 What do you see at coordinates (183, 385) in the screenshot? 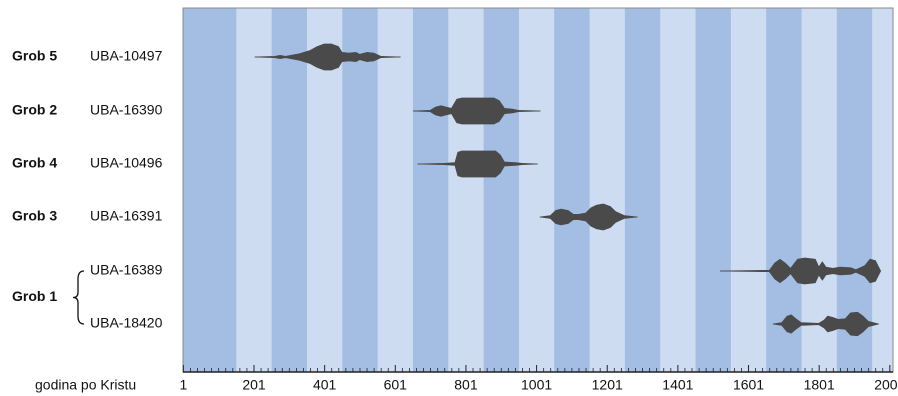
I see `x-tick-label: 1` at bounding box center [183, 385].